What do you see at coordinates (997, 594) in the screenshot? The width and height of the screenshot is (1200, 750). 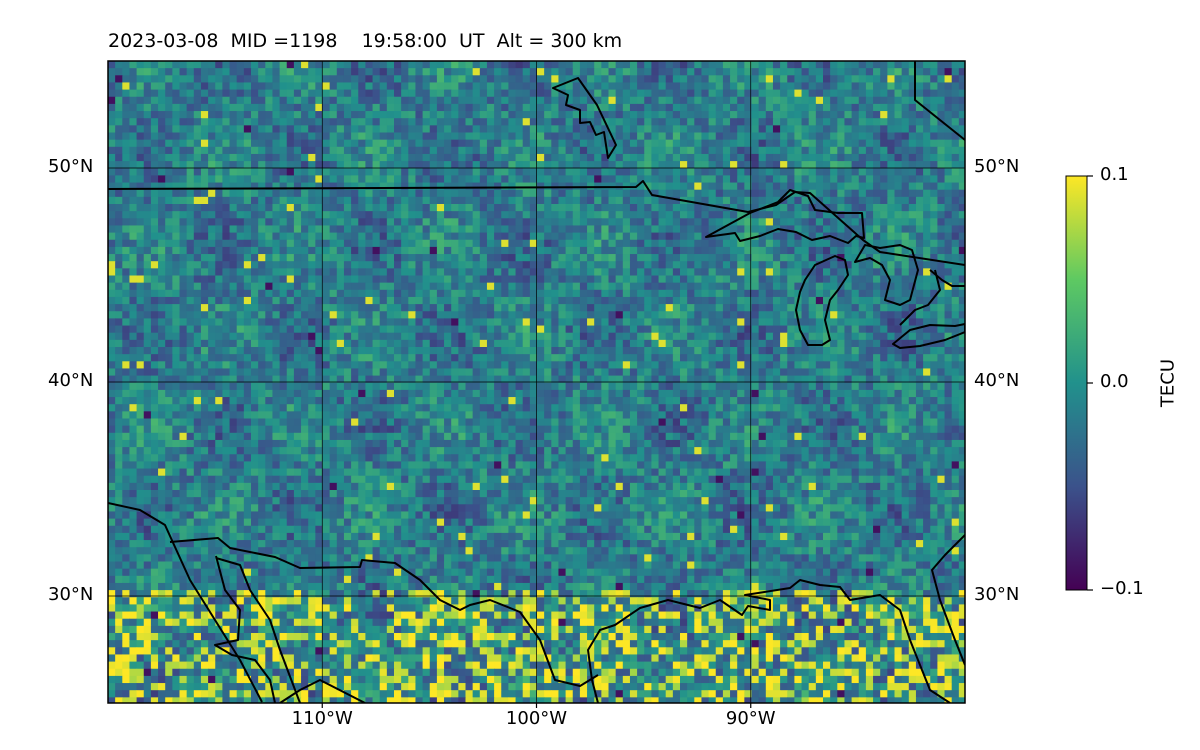 I see `lat-label-right: 30°N` at bounding box center [997, 594].